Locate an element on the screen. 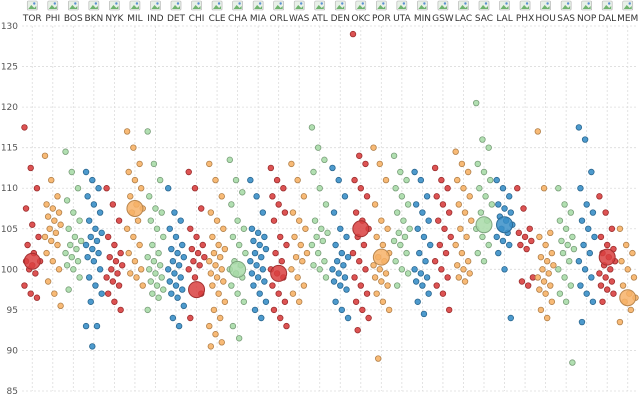 Image resolution: width=640 pixels, height=400 pixels. data-point-mil is located at coordinates (130, 196).